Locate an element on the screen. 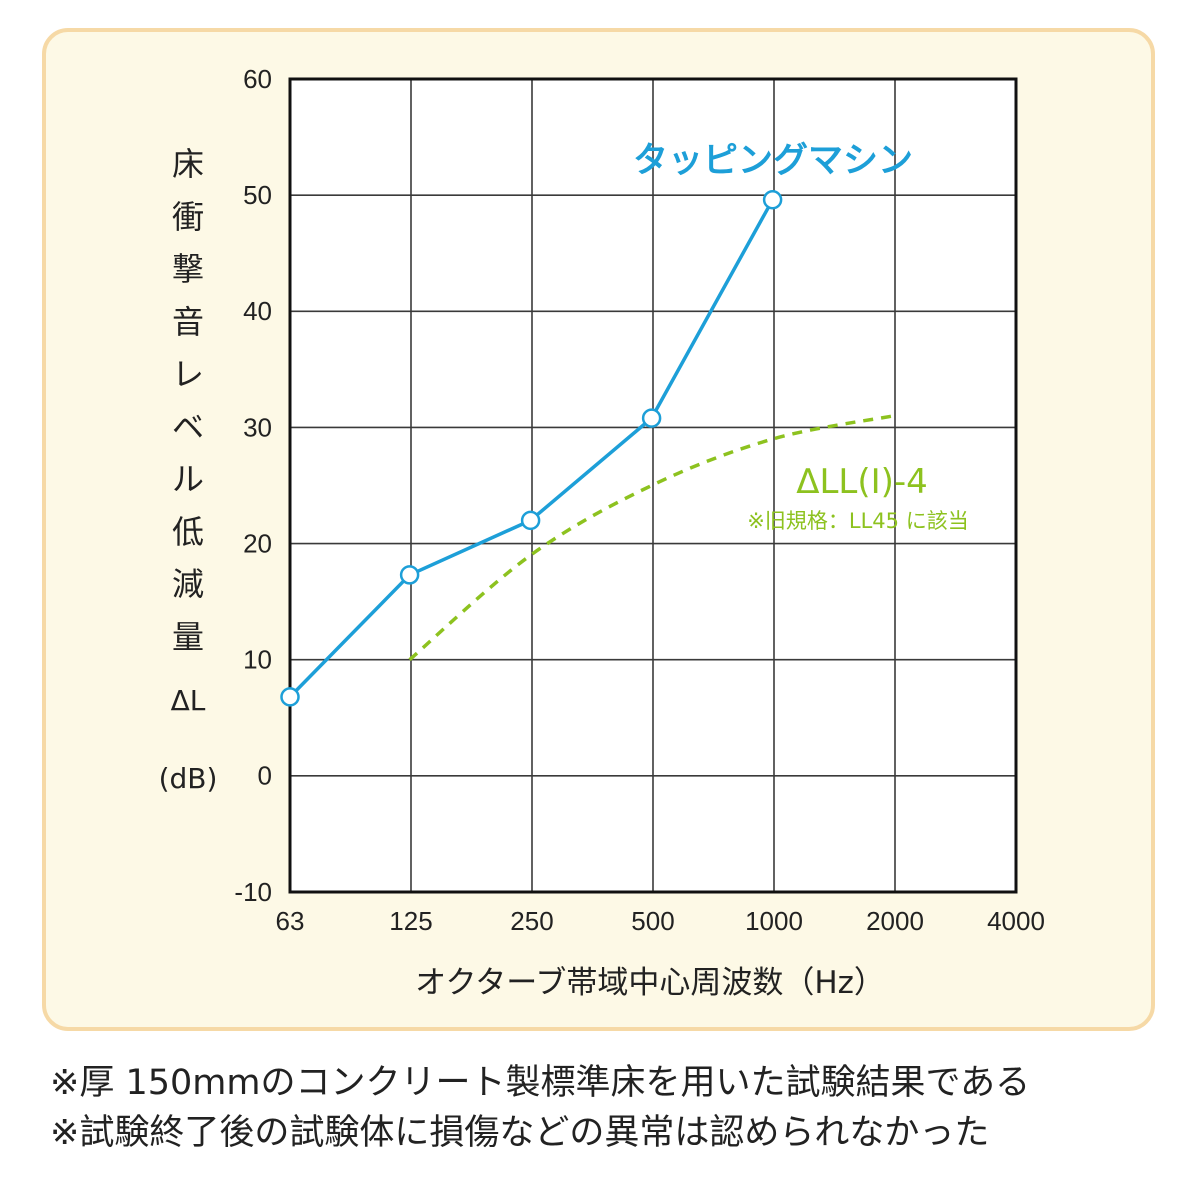  y-axis-label-char: 減 is located at coordinates (187, 584).